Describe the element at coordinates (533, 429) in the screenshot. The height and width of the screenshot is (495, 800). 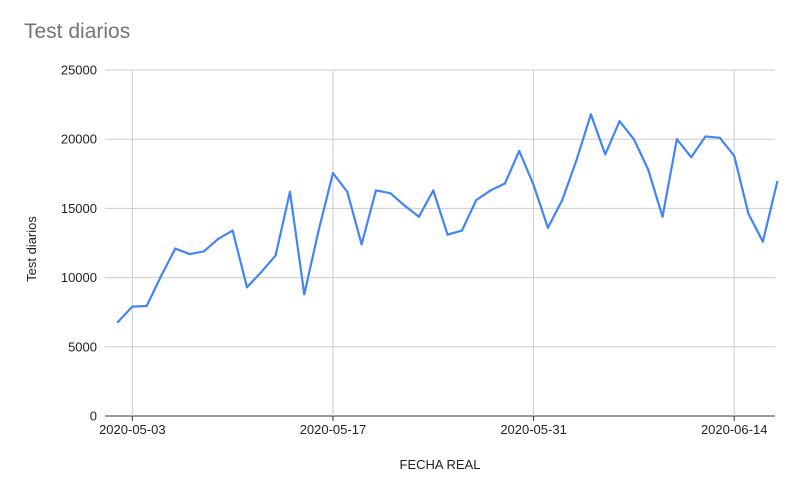
I see `x-tick-label: 2020-05-31` at that location.